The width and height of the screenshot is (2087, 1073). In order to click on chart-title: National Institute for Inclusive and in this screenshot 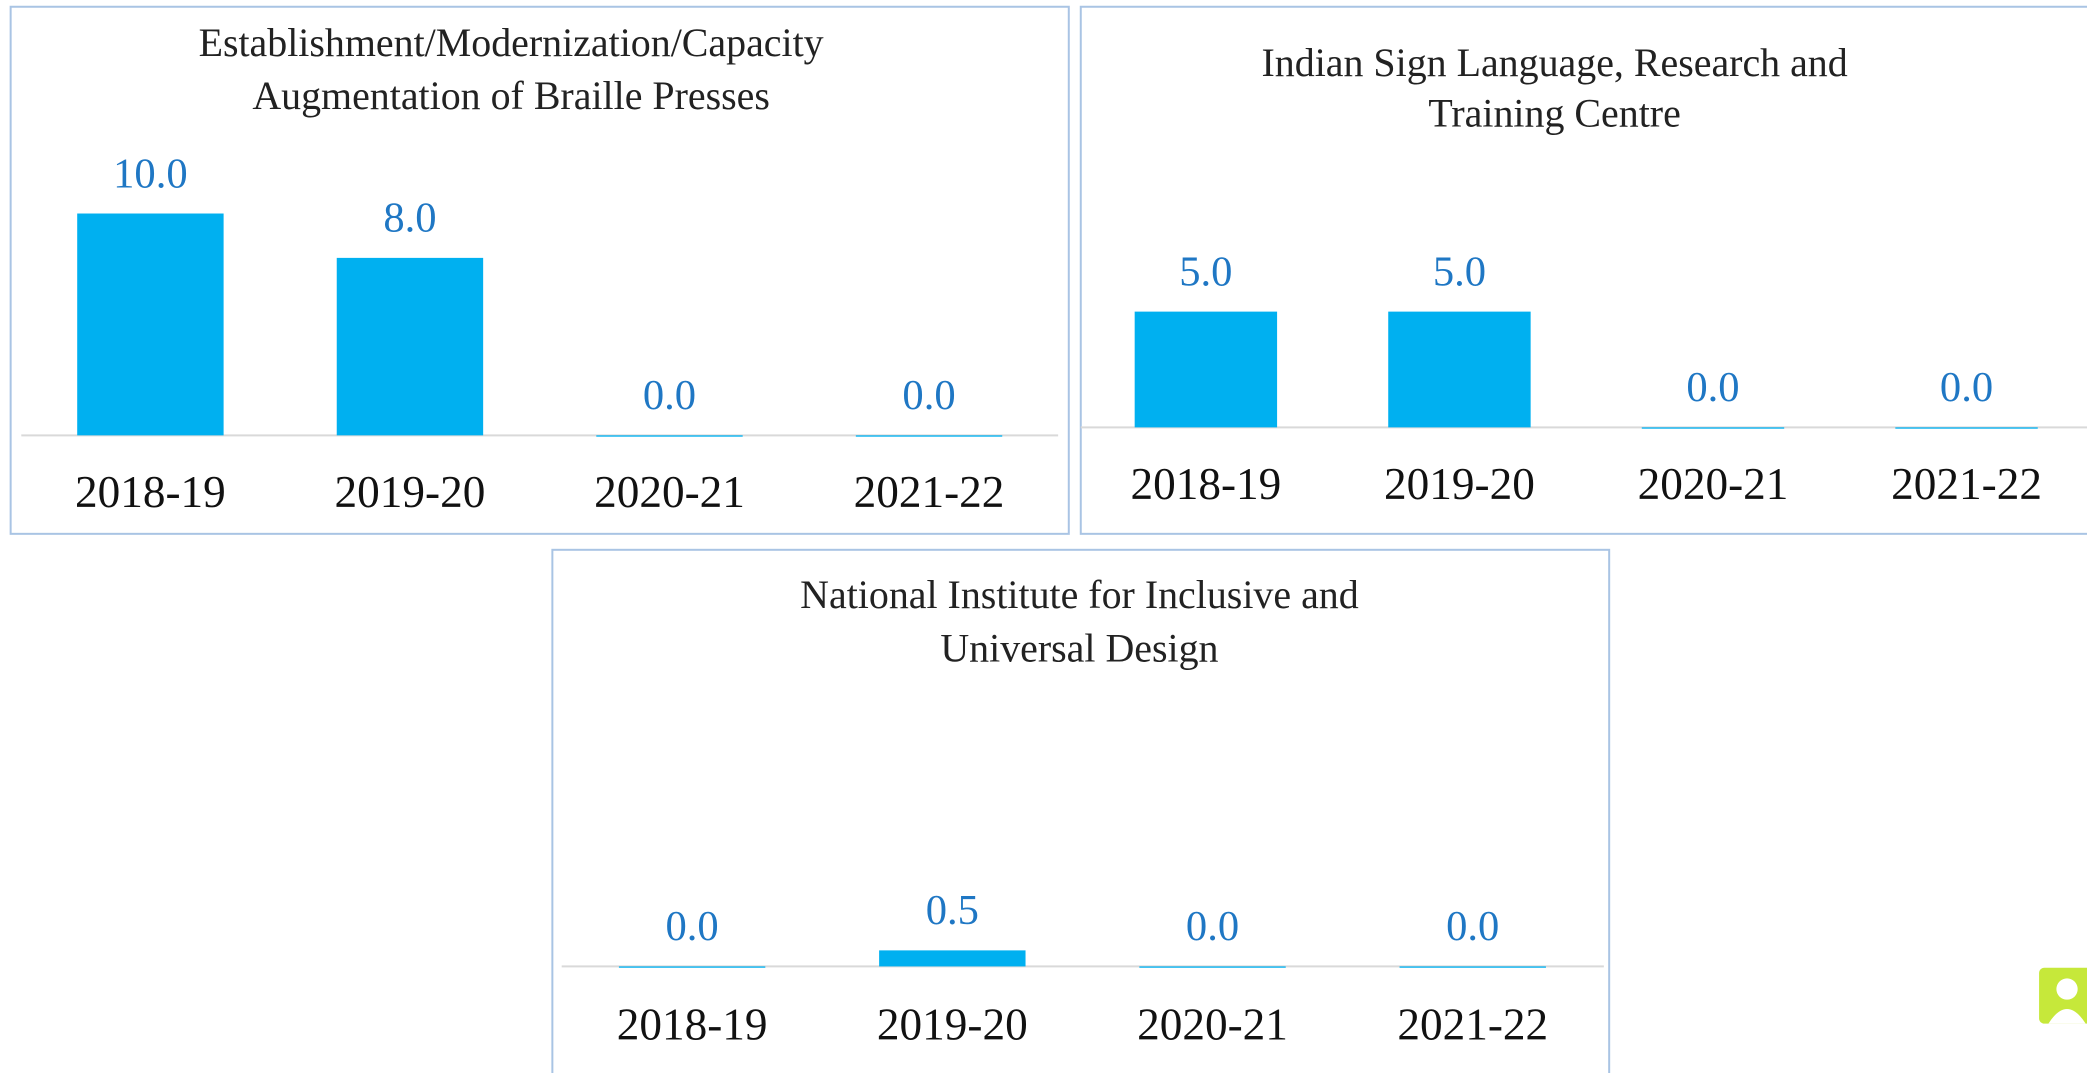, I will do `click(1079, 594)`.